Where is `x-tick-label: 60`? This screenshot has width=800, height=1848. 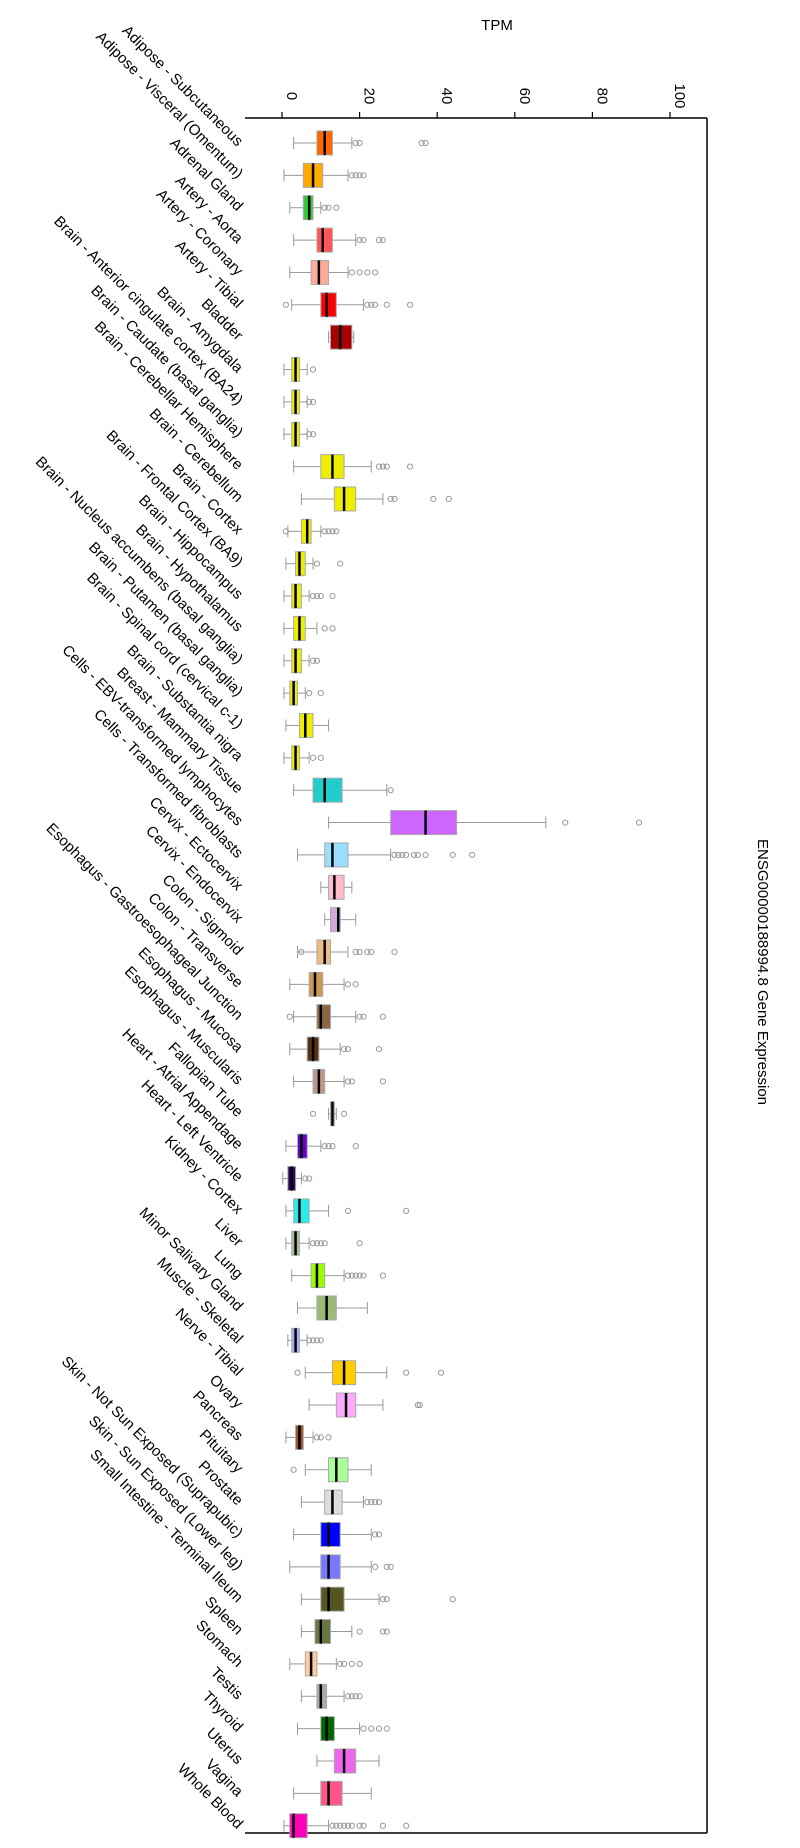
x-tick-label: 60 is located at coordinates (524, 96).